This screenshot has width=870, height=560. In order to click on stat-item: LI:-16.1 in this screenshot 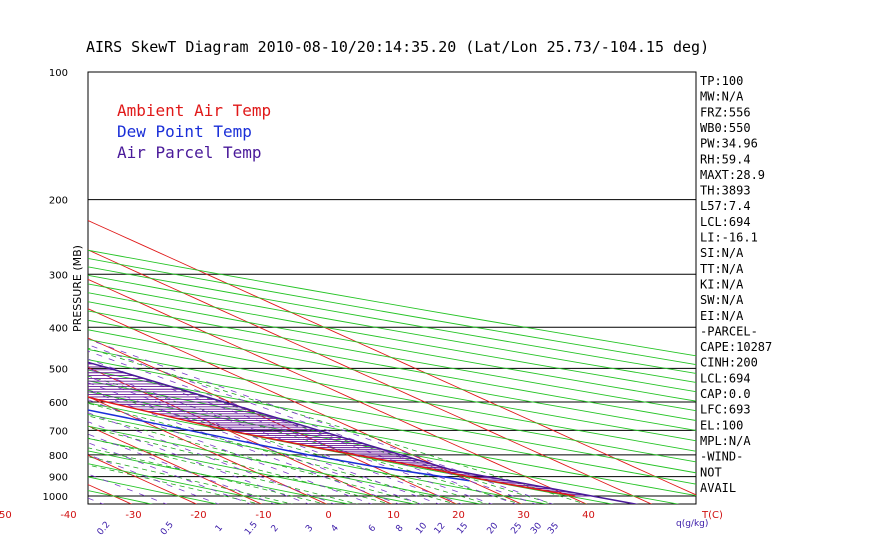, I will do `click(729, 238)`.